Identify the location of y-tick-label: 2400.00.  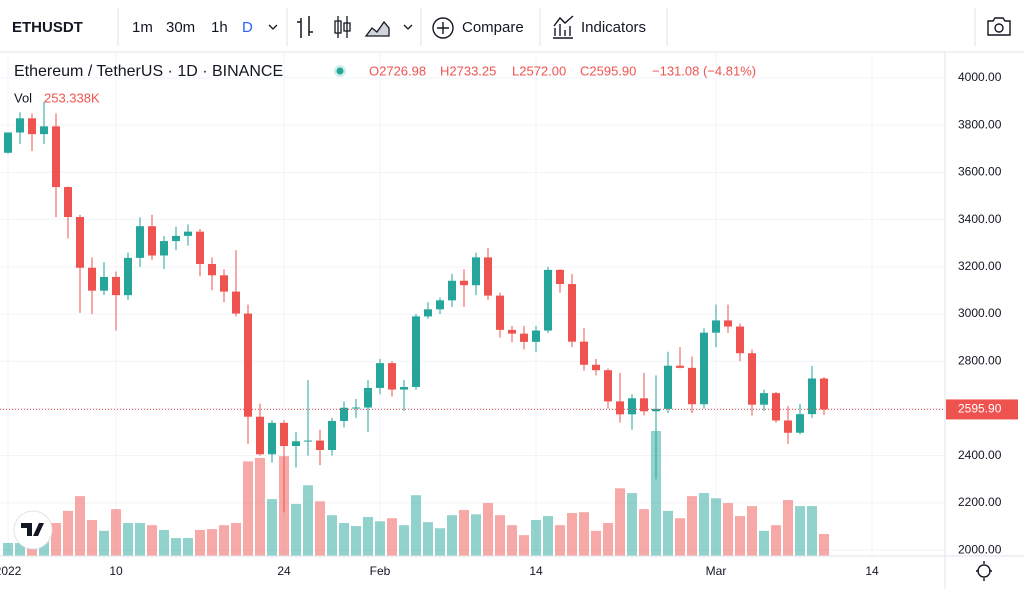
(980, 455).